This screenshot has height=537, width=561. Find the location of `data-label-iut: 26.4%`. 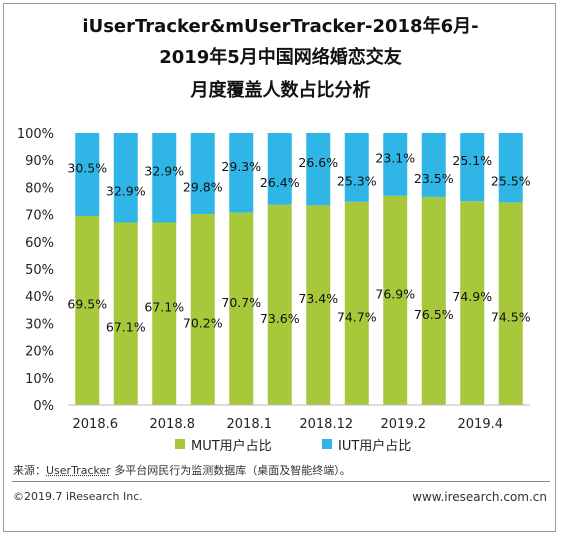

data-label-iut: 26.4% is located at coordinates (280, 182).